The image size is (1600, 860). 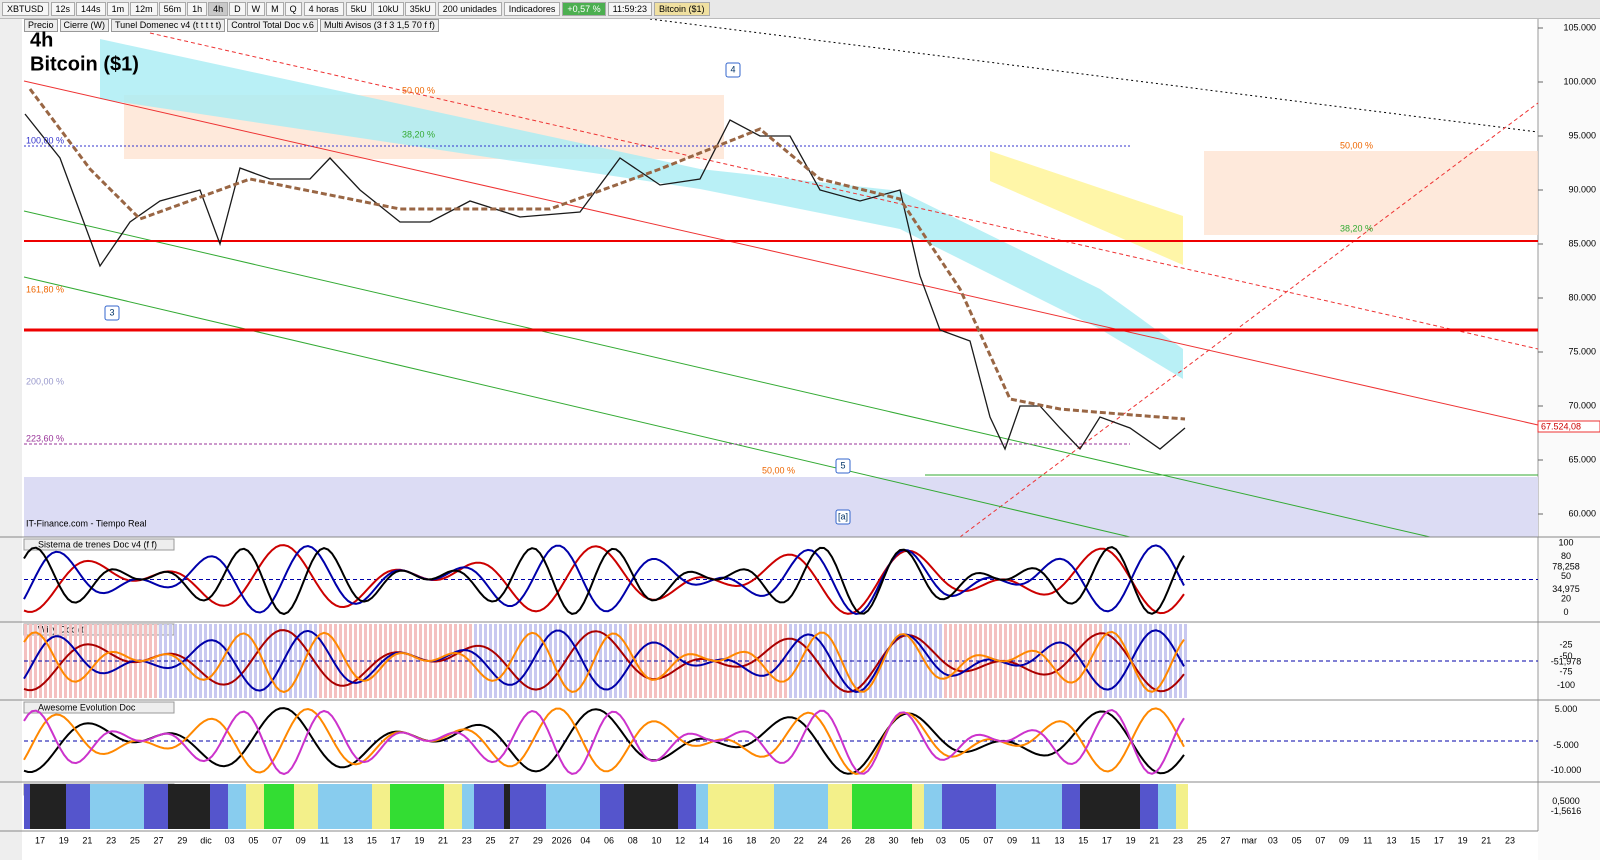 What do you see at coordinates (168, 25) in the screenshot?
I see `legend-item: Tunel Domenec v4 (t t t t t)` at bounding box center [168, 25].